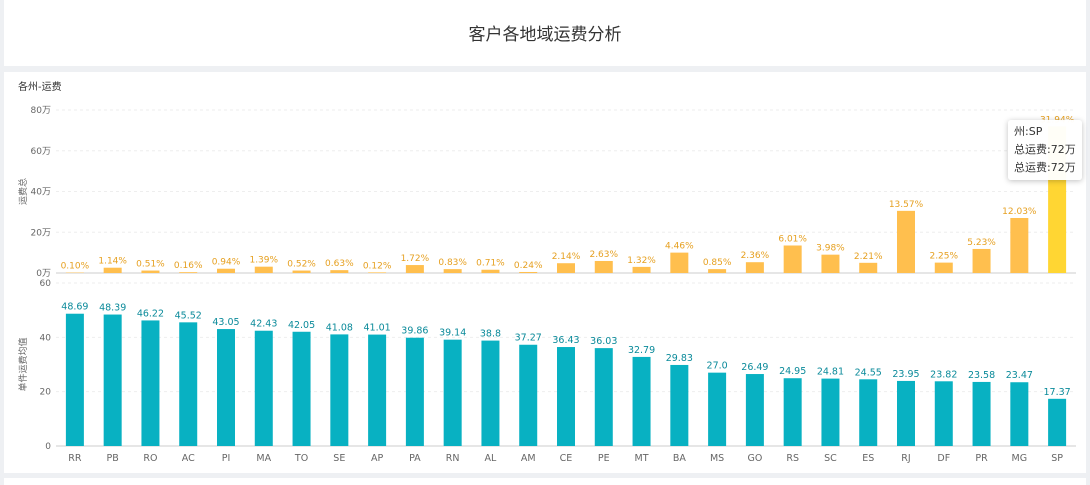 The width and height of the screenshot is (1090, 485). Describe the element at coordinates (263, 324) in the screenshot. I see `bottom-bar-label: 42.43` at that location.